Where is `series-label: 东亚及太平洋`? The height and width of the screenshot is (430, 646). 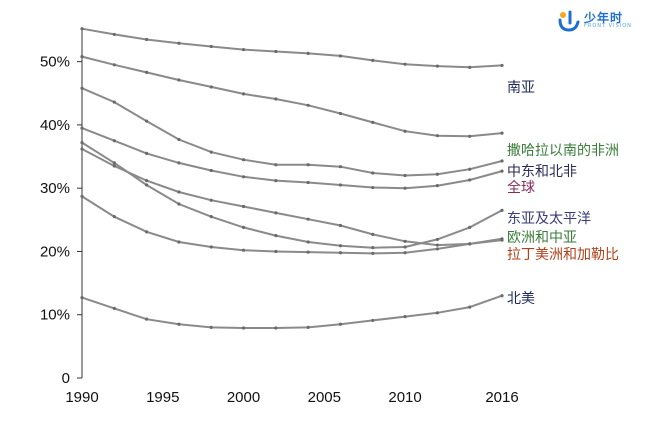 series-label: 东亚及太平洋 is located at coordinates (549, 219).